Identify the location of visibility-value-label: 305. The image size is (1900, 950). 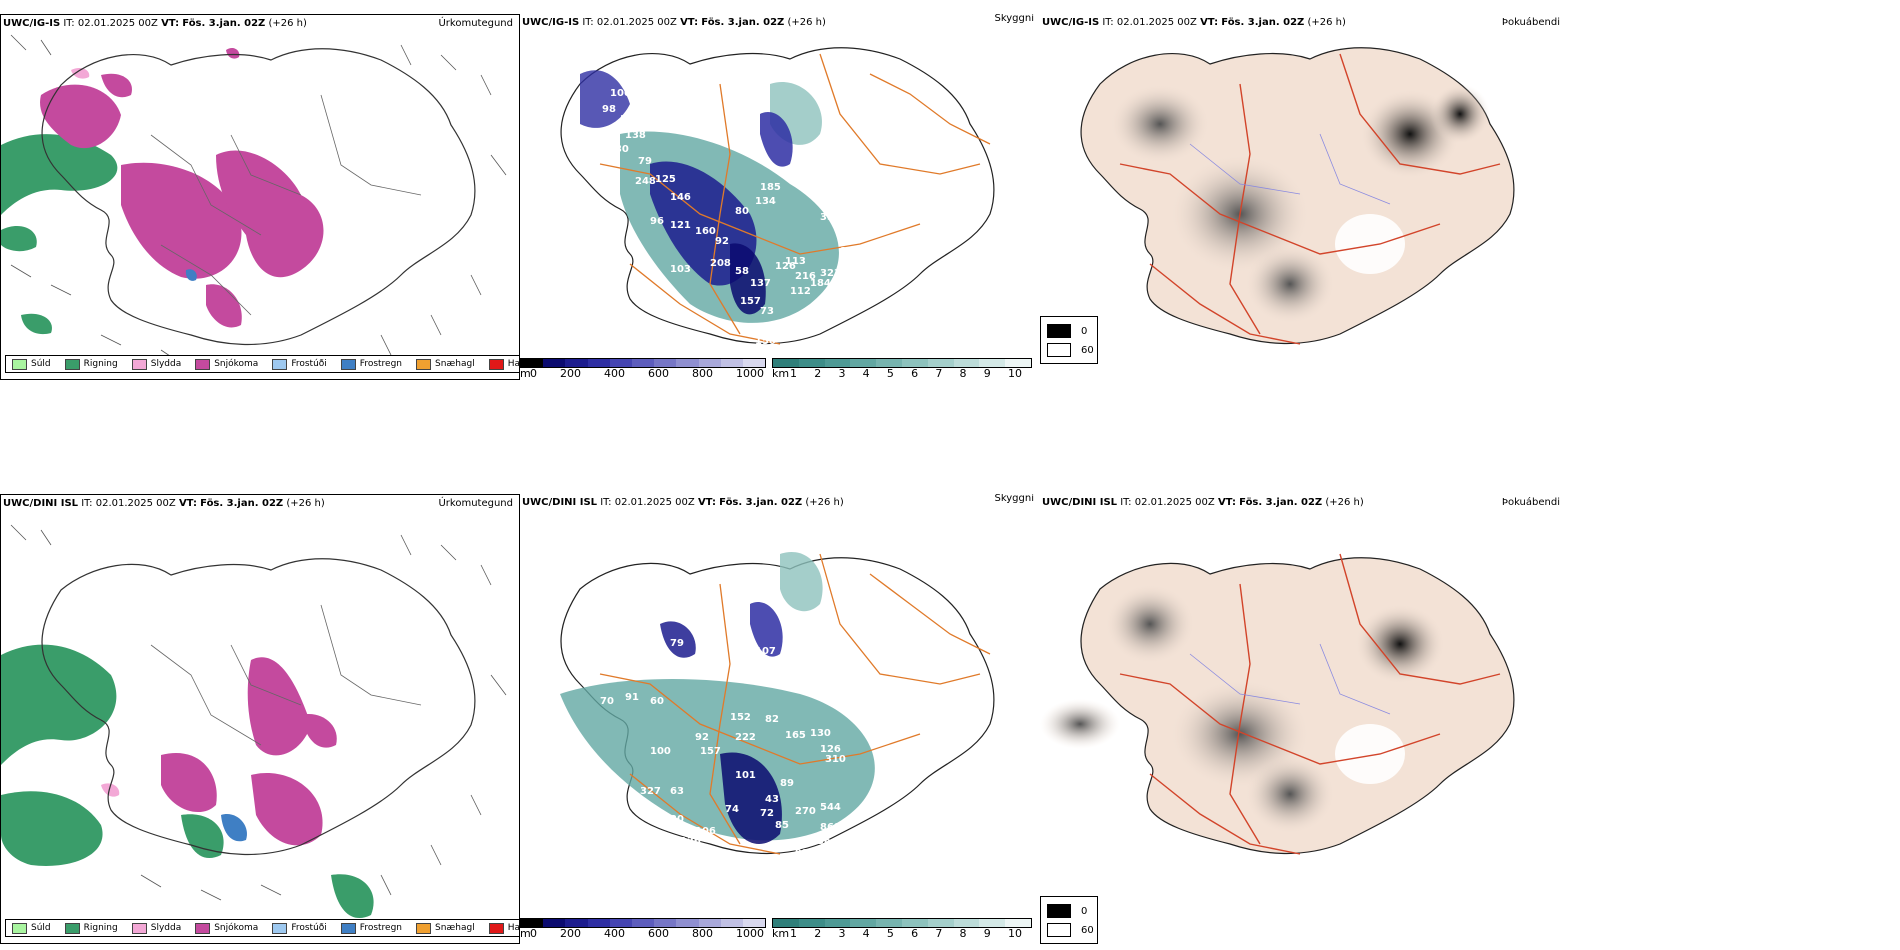
(825, 303).